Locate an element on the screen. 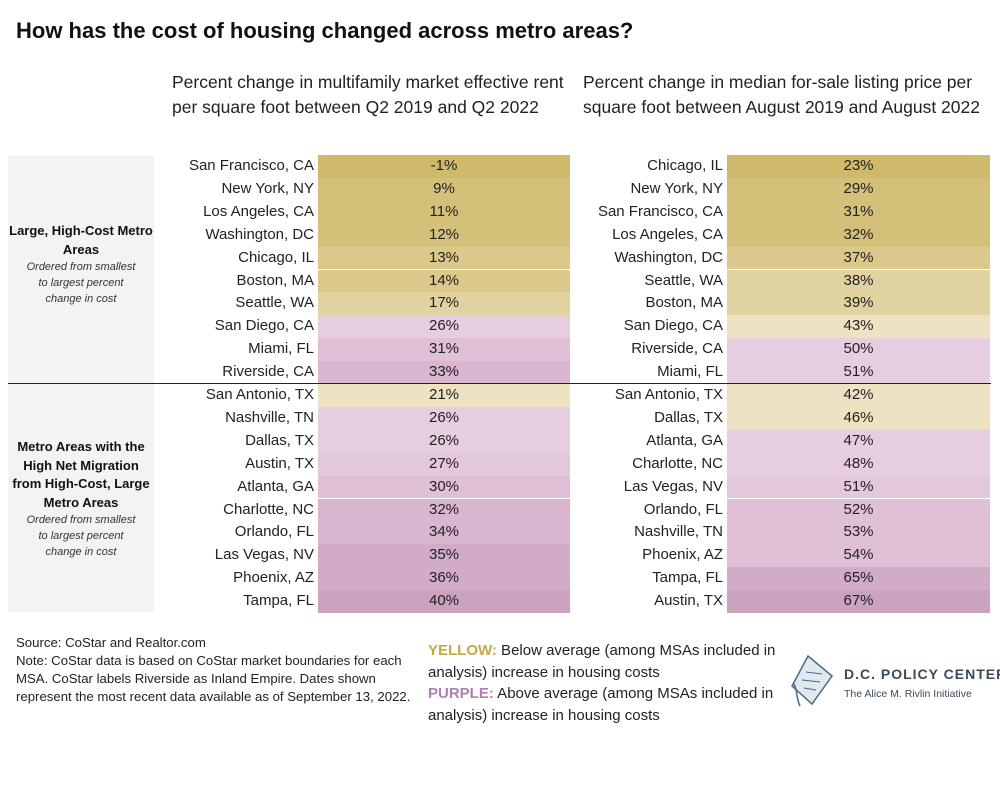  price-row: Chicago, IL 23% is located at coordinates (785, 166).